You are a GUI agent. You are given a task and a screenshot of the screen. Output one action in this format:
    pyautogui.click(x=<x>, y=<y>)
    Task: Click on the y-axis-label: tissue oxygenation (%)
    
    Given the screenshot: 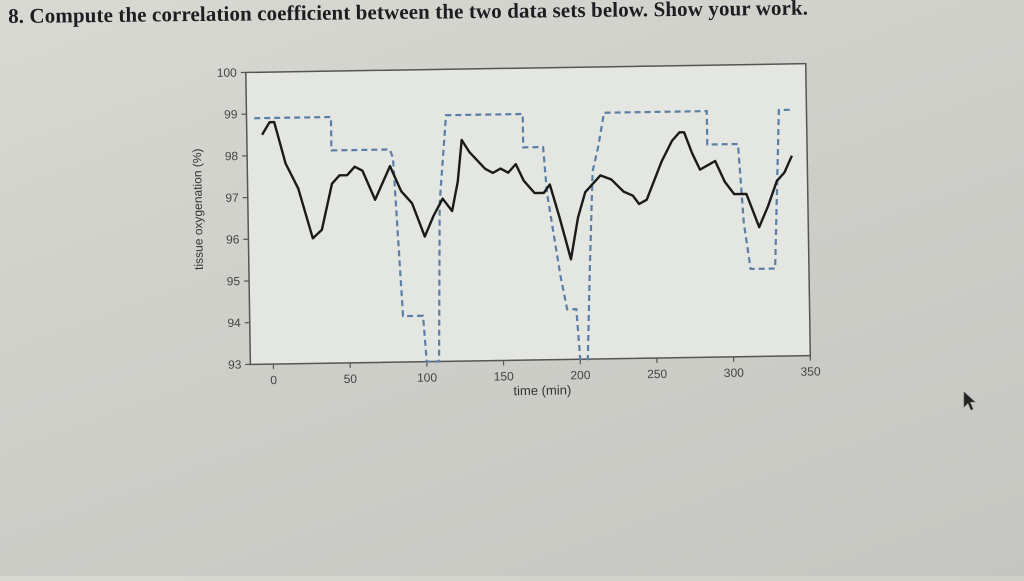 What is the action you would take?
    pyautogui.click(x=198, y=209)
    